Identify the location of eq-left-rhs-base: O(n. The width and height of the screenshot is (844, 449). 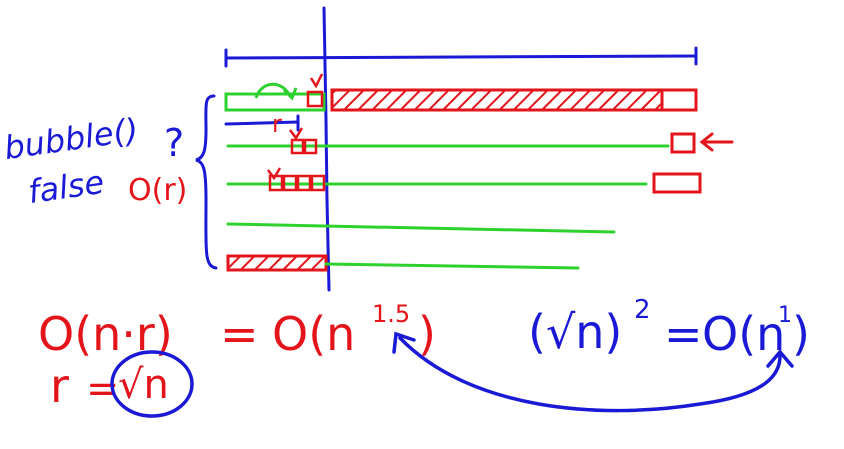
(313, 334).